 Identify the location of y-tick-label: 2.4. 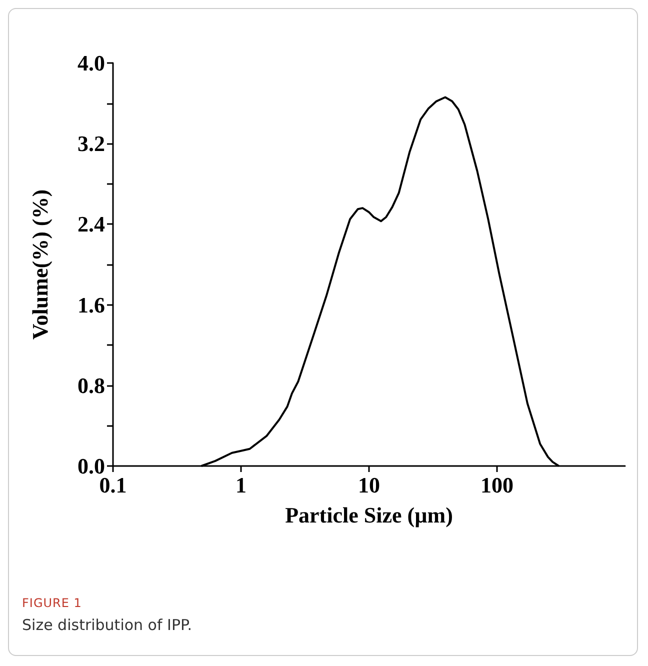
(91, 224).